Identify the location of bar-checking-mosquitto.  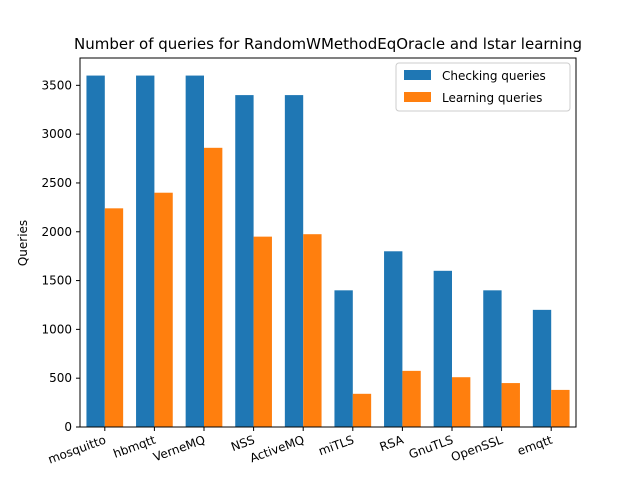
(95, 251).